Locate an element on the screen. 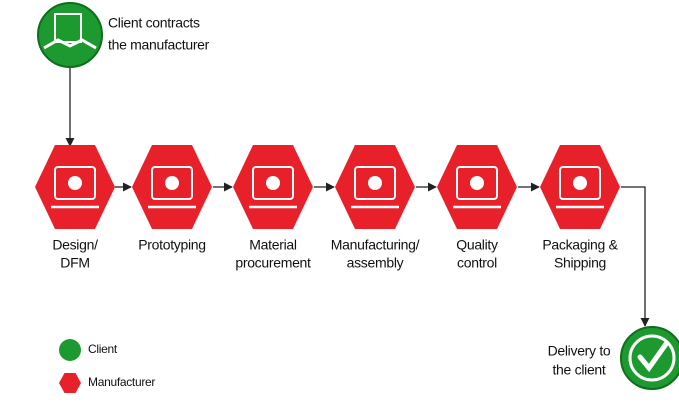 This screenshot has width=679, height=402. node-label: Manufacturing/ is located at coordinates (375, 245).